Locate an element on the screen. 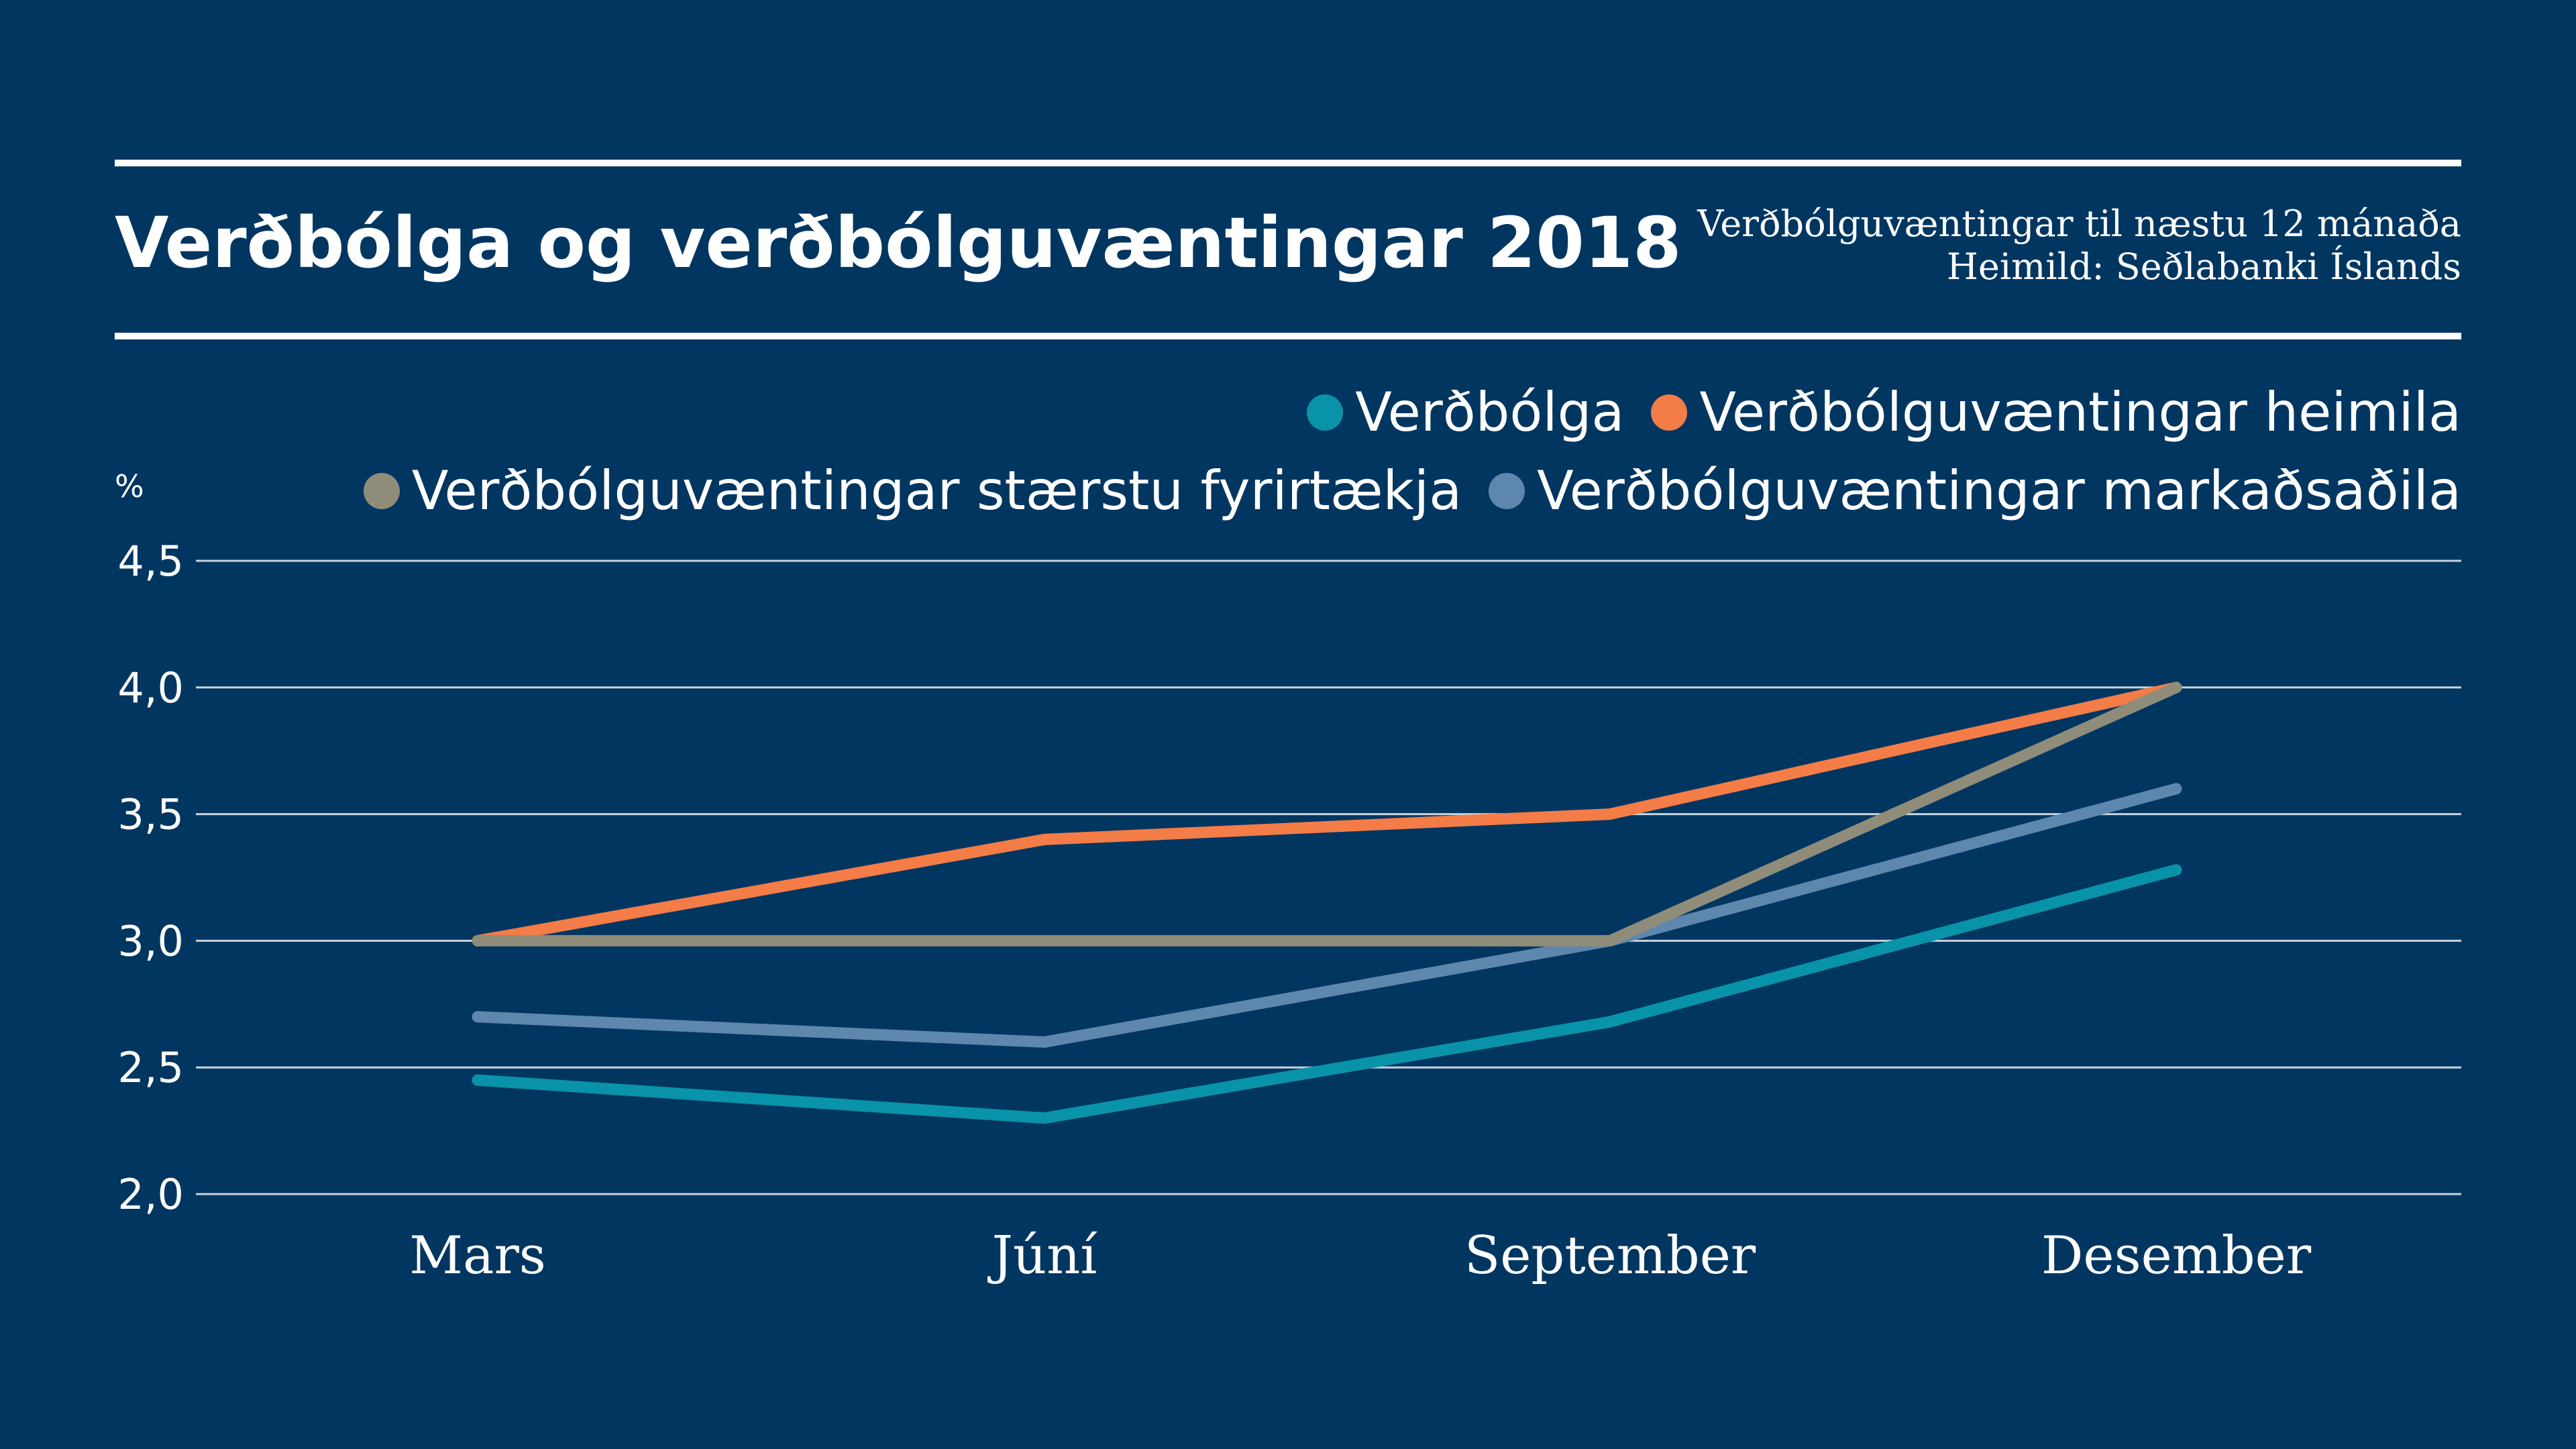  chart-title: Verðbólga og verðbólguvæntingar 2018 is located at coordinates (898, 243).